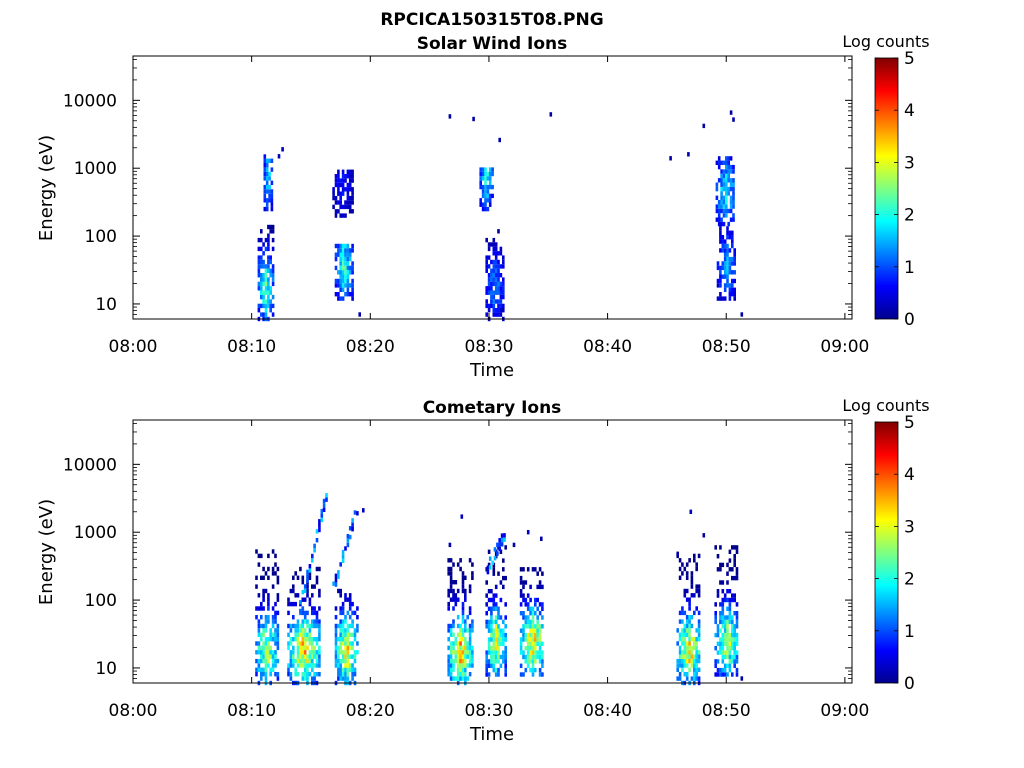 The width and height of the screenshot is (1024, 768). What do you see at coordinates (95, 533) in the screenshot?
I see `y-tick-label: 1000` at bounding box center [95, 533].